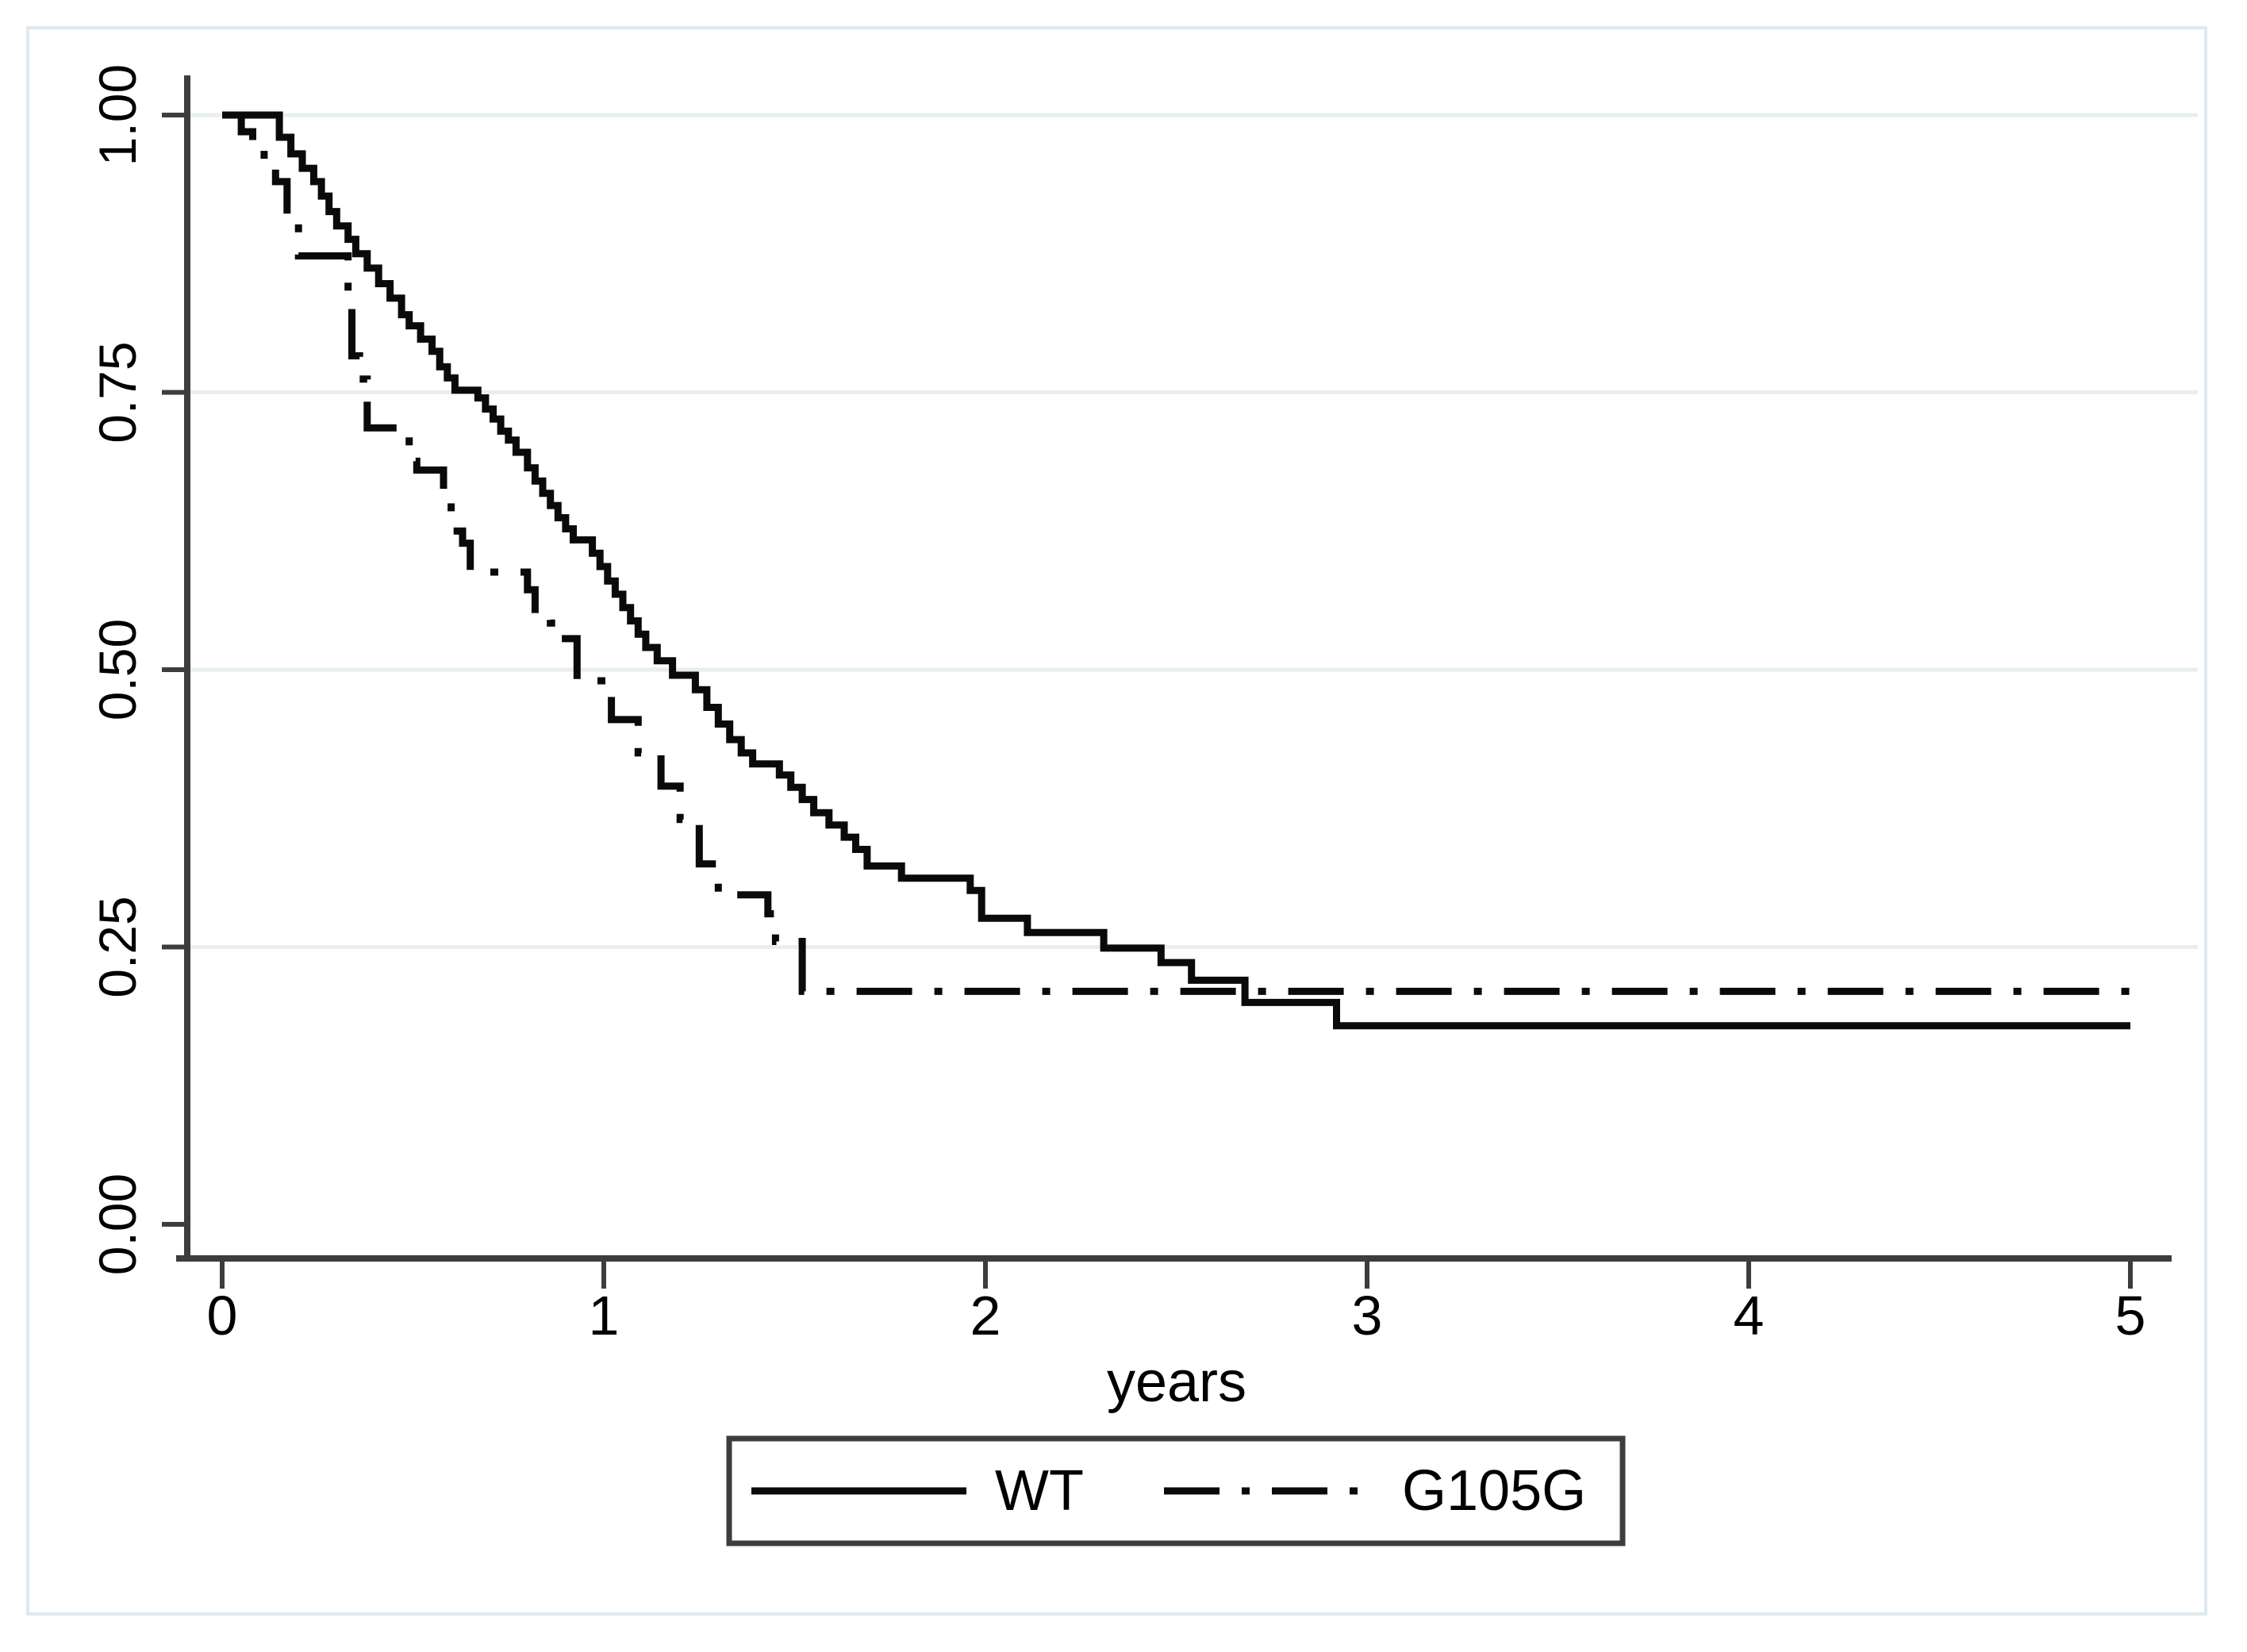 The height and width of the screenshot is (1652, 2247). What do you see at coordinates (2130, 1316) in the screenshot?
I see `x-tick-label: 5` at bounding box center [2130, 1316].